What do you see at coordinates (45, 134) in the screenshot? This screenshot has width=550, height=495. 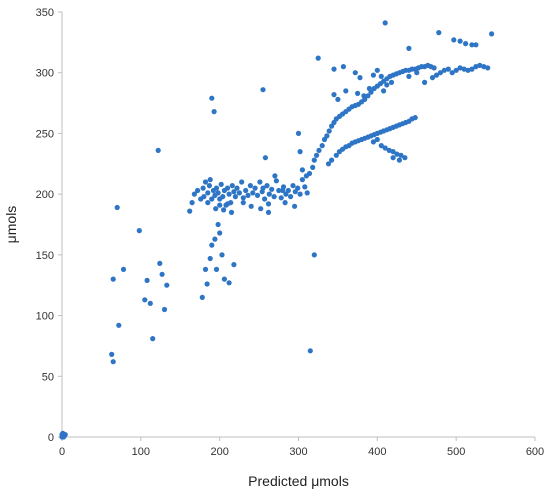 I see `y-tick-label: 250` at bounding box center [45, 134].